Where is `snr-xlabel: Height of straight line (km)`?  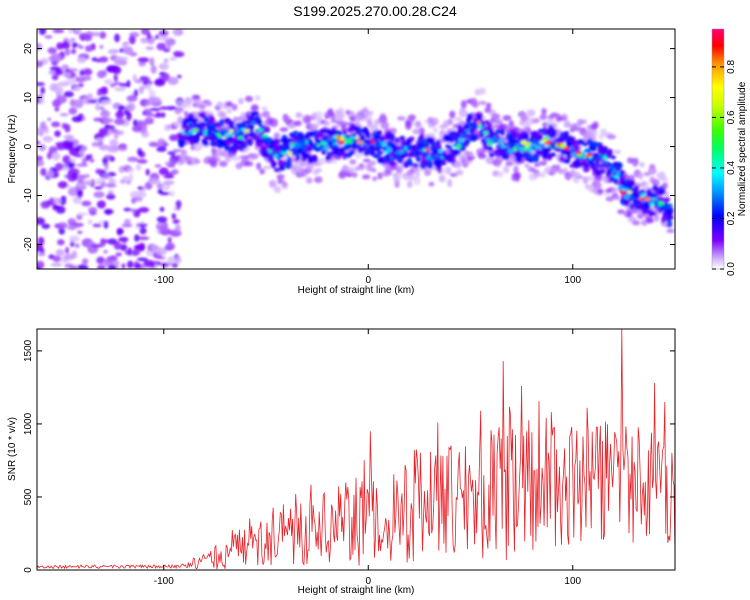 snr-xlabel: Height of straight line (km) is located at coordinates (356, 590).